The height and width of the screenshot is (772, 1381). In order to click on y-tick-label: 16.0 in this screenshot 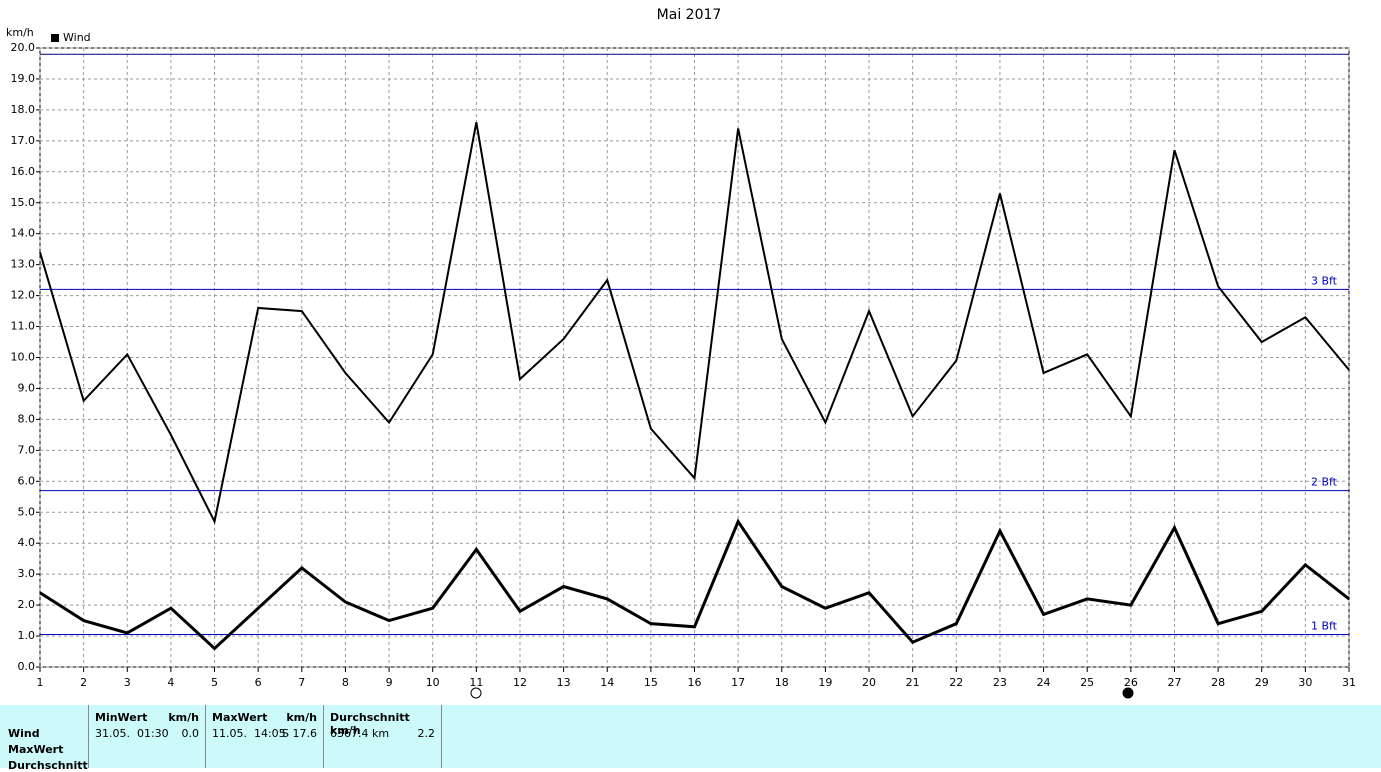, I will do `click(23, 171)`.